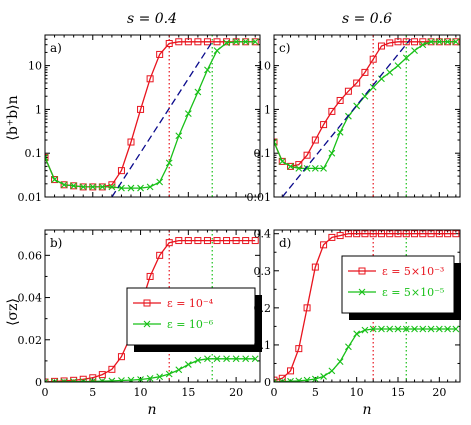 Image resolution: width=471 pixels, height=425 pixels. Describe the element at coordinates (56, 243) in the screenshot. I see `panel-label: b)` at that location.